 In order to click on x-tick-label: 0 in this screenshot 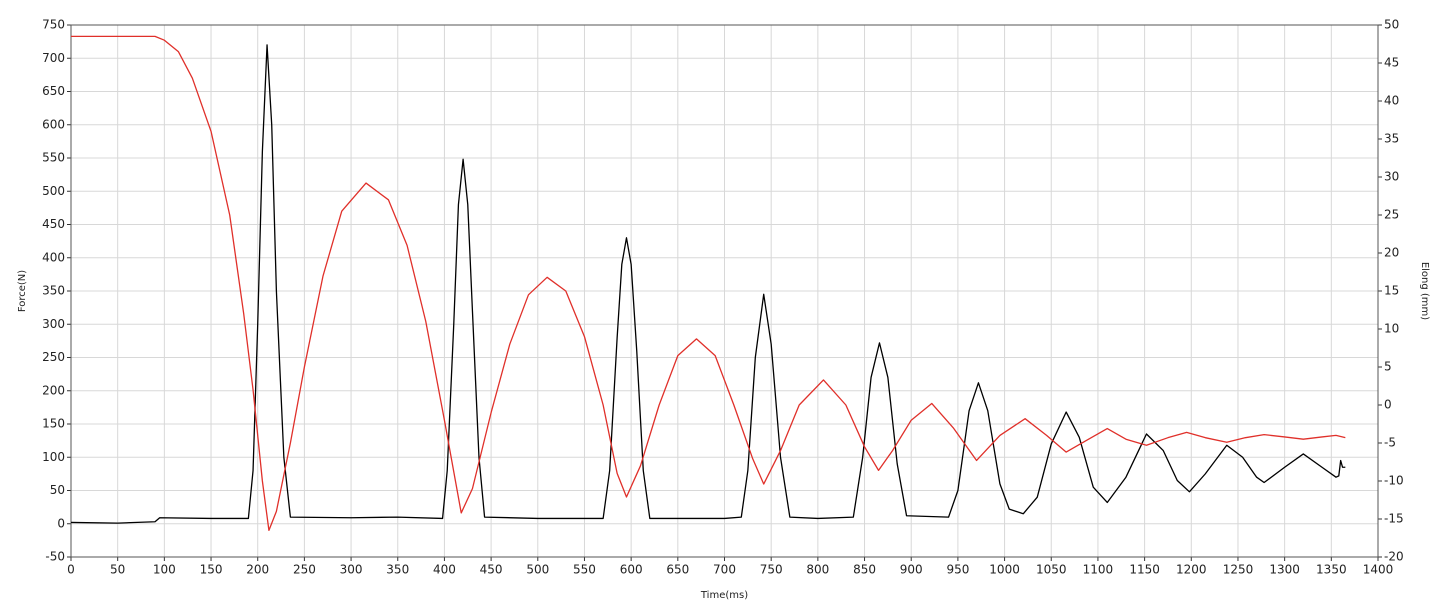, I will do `click(71, 570)`.